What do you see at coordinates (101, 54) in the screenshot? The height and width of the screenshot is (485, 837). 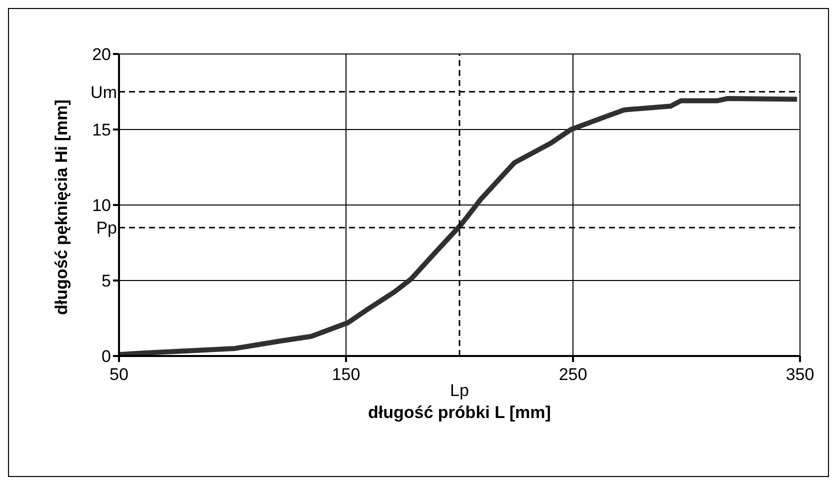 I see `y-tick-label: 20` at bounding box center [101, 54].